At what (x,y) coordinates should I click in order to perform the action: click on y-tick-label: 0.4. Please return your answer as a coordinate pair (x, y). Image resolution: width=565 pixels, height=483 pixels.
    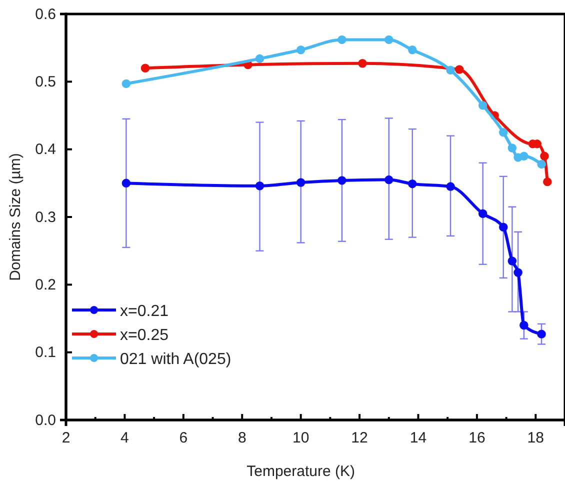
    Looking at the image, I should click on (45, 149).